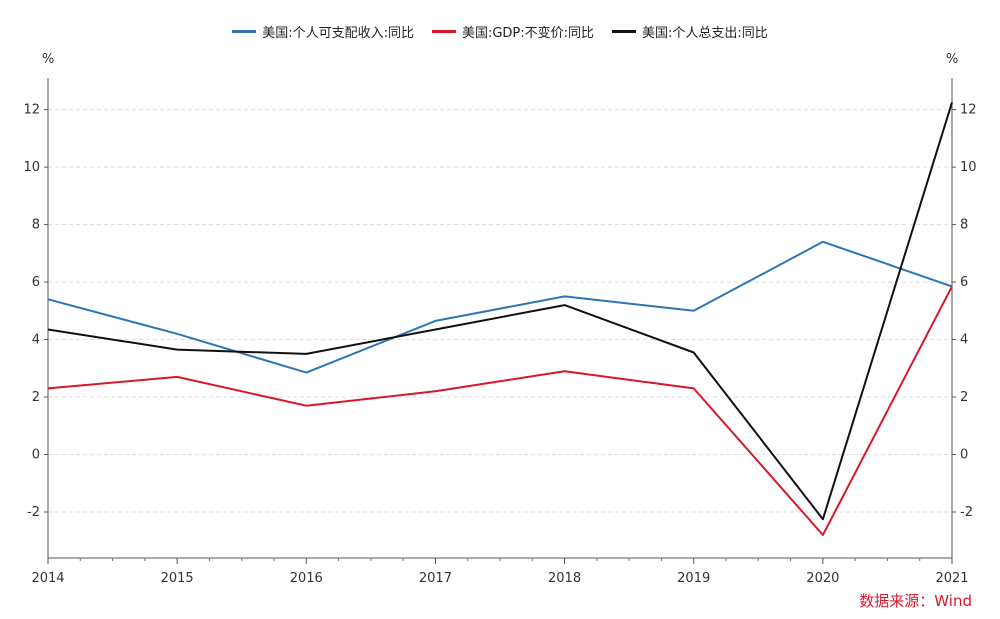 This screenshot has height=619, width=1000. What do you see at coordinates (36, 397) in the screenshot?
I see `y-tick-label-left: 2` at bounding box center [36, 397].